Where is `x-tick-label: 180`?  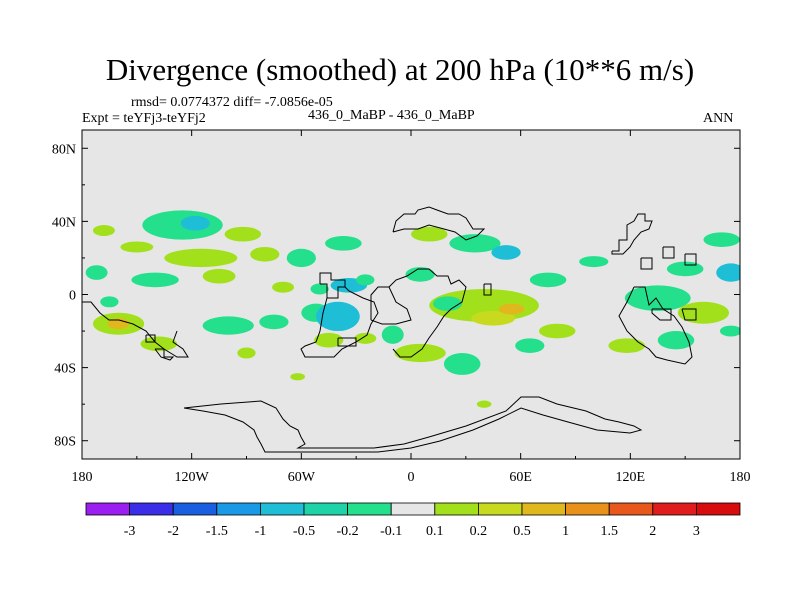 x-tick-label: 180 is located at coordinates (740, 477).